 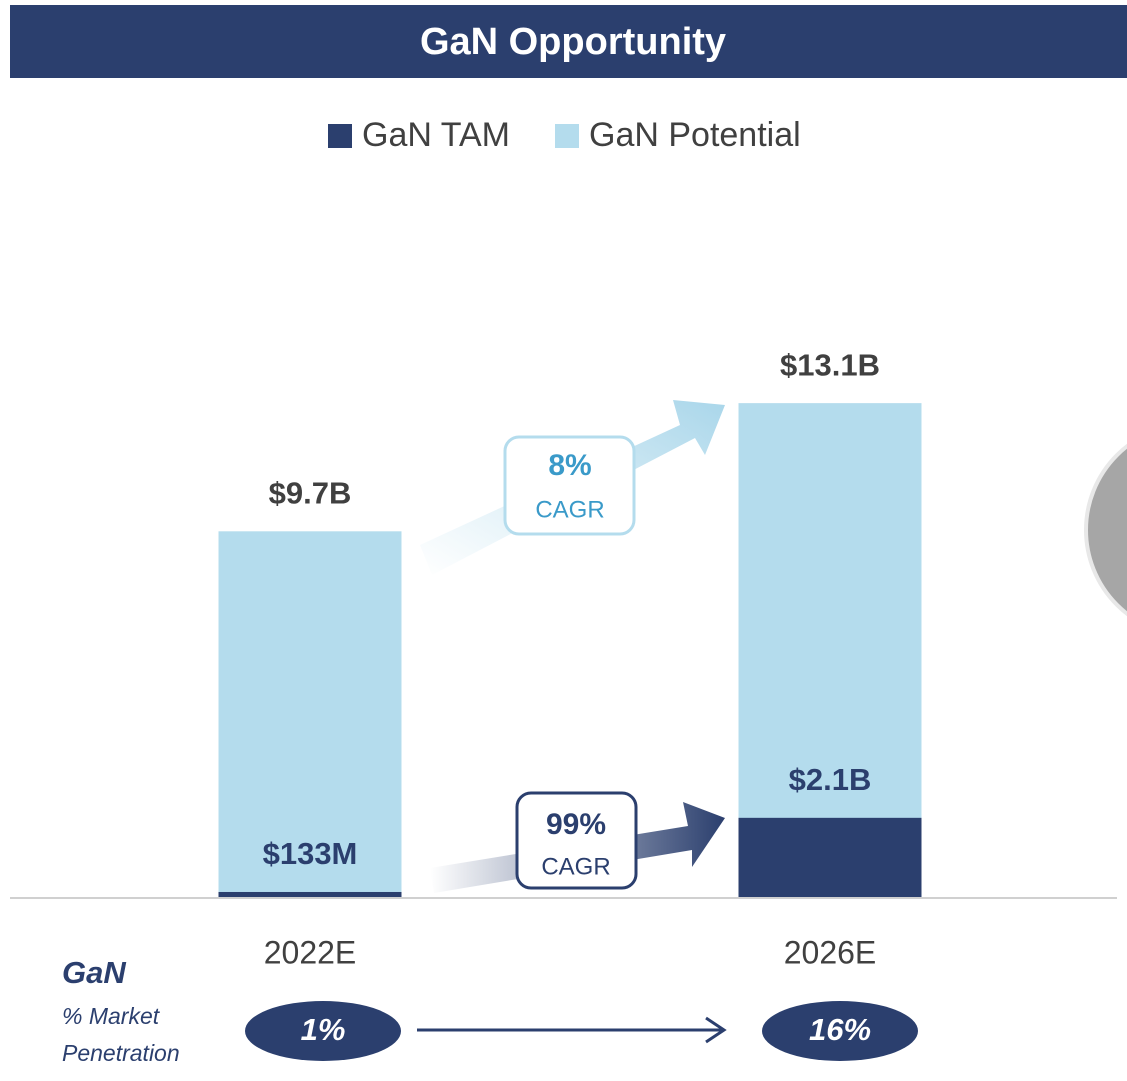 I want to click on penetration-line: % Market, so click(x=111, y=1016).